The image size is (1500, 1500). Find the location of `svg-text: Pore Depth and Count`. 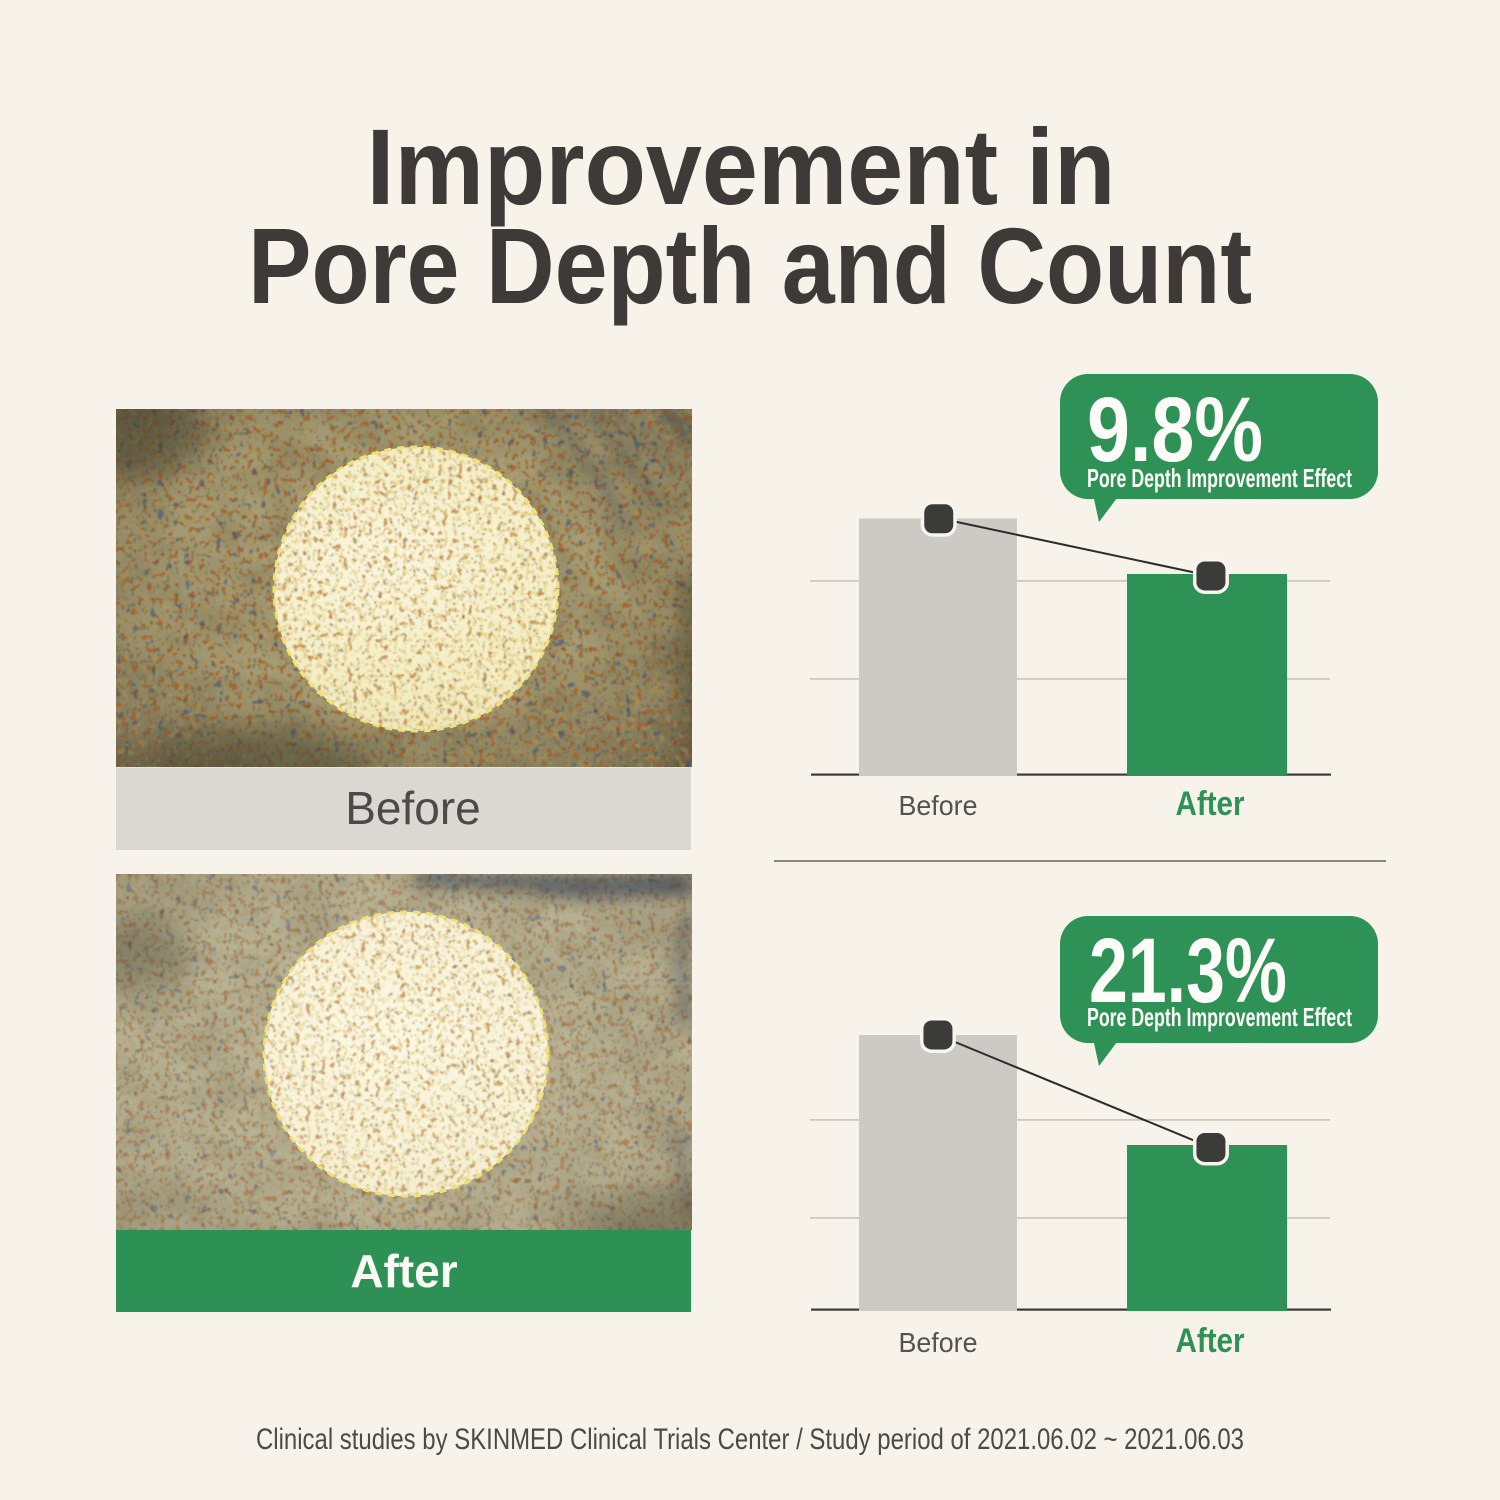

svg-text: Pore Depth and Count is located at coordinates (750, 265).